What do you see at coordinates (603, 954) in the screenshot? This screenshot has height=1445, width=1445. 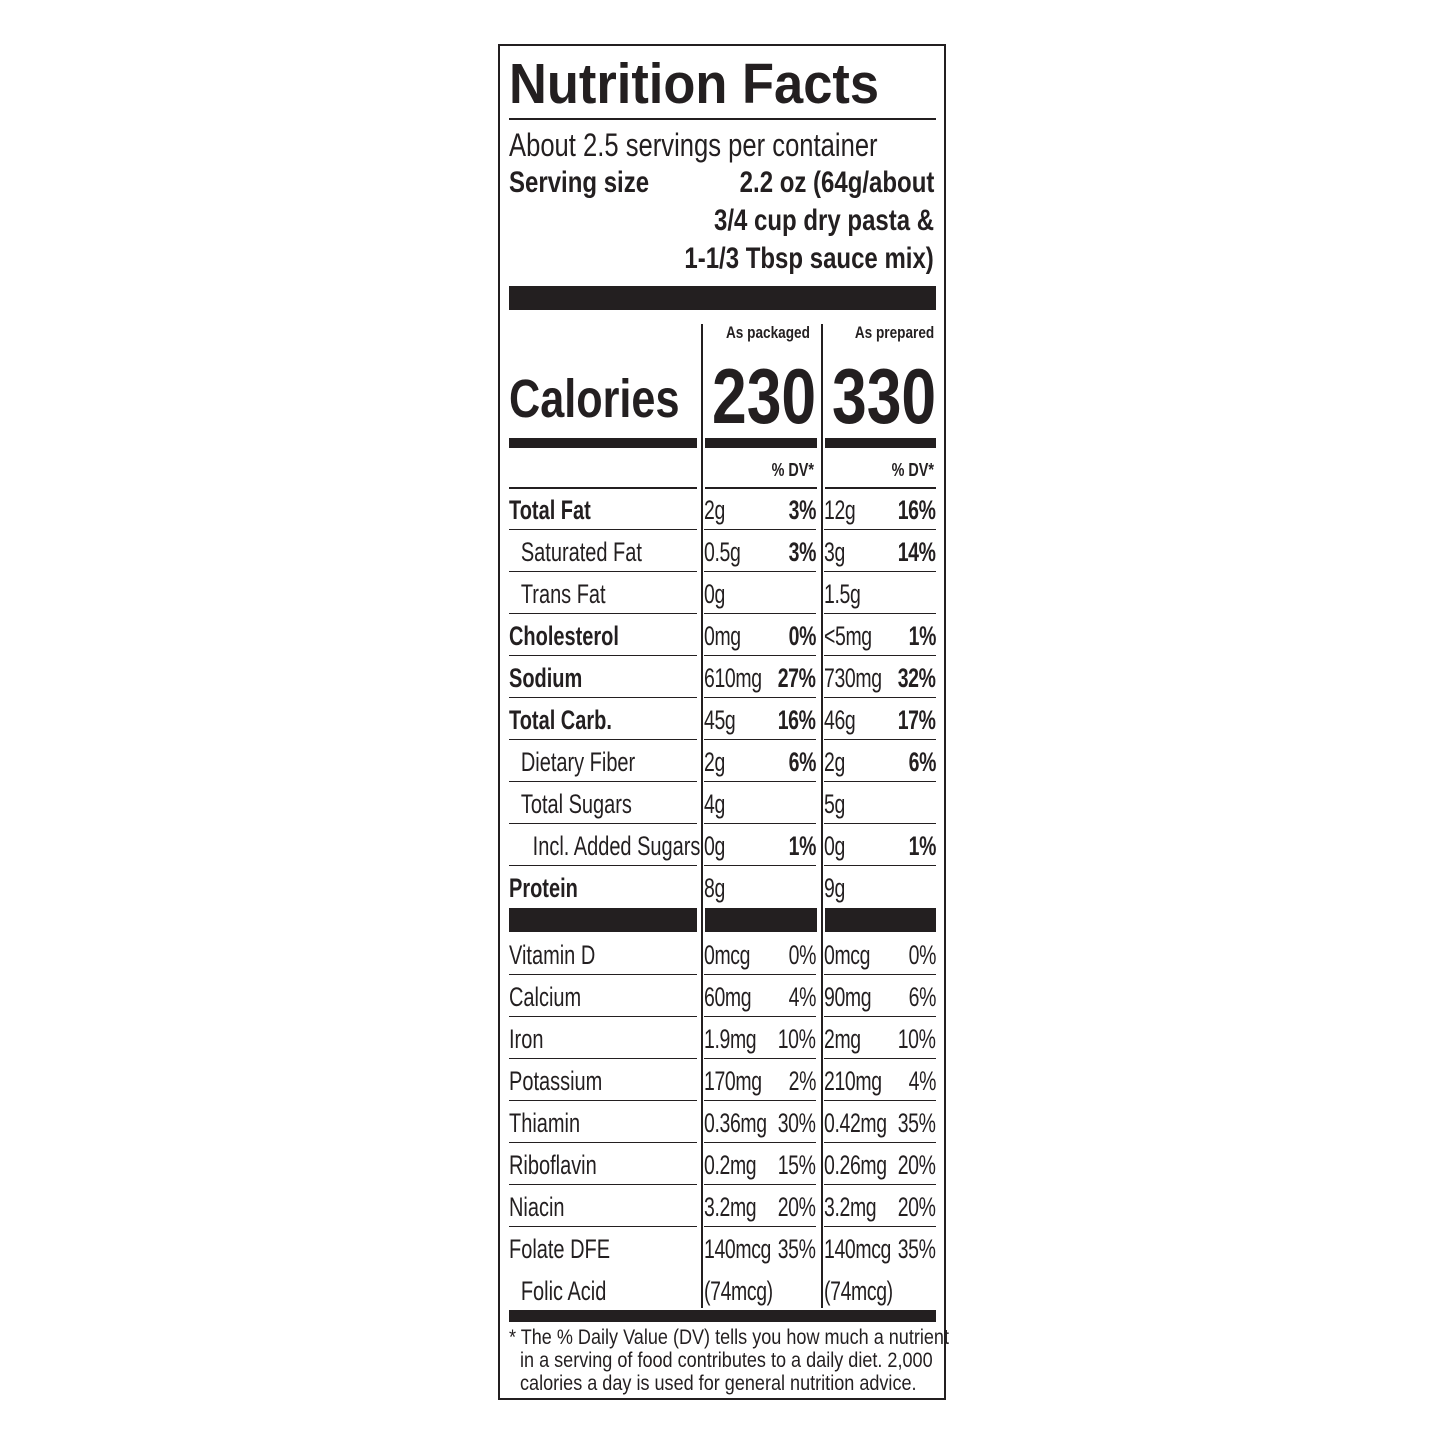 I see `nutrient-label: Vitamin D` at bounding box center [603, 954].